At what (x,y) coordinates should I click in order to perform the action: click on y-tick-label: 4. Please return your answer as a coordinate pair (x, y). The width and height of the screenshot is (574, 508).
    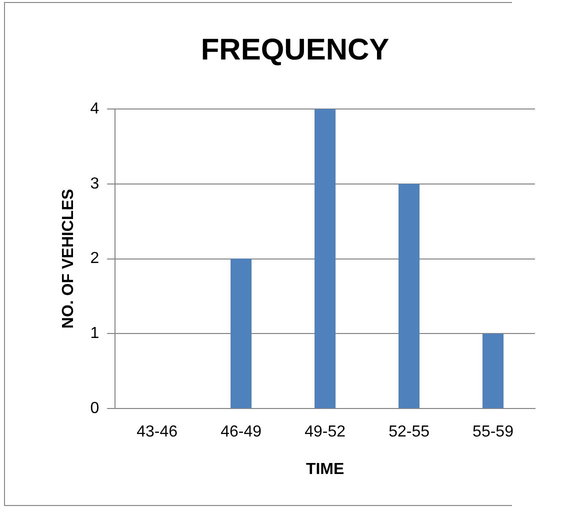
    Looking at the image, I should click on (95, 109).